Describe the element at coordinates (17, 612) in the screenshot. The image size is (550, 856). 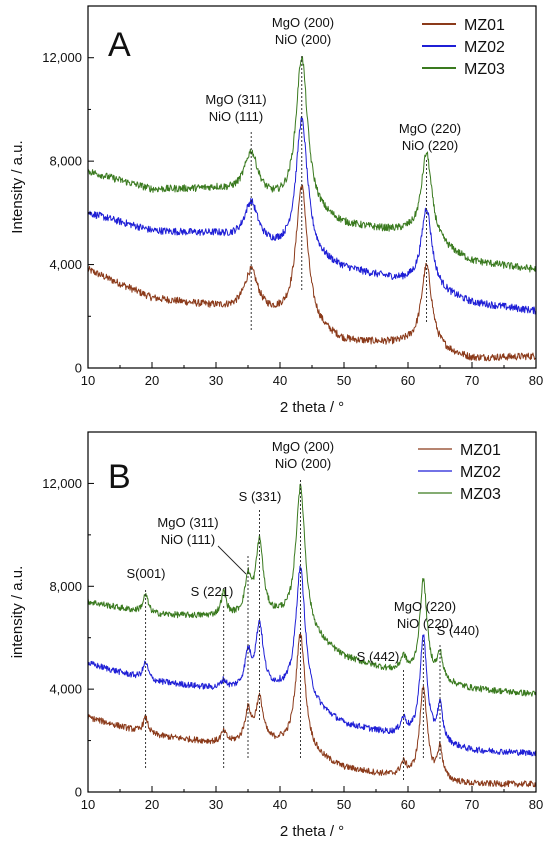
I see `y-axis-title: intensity / a.u.` at that location.